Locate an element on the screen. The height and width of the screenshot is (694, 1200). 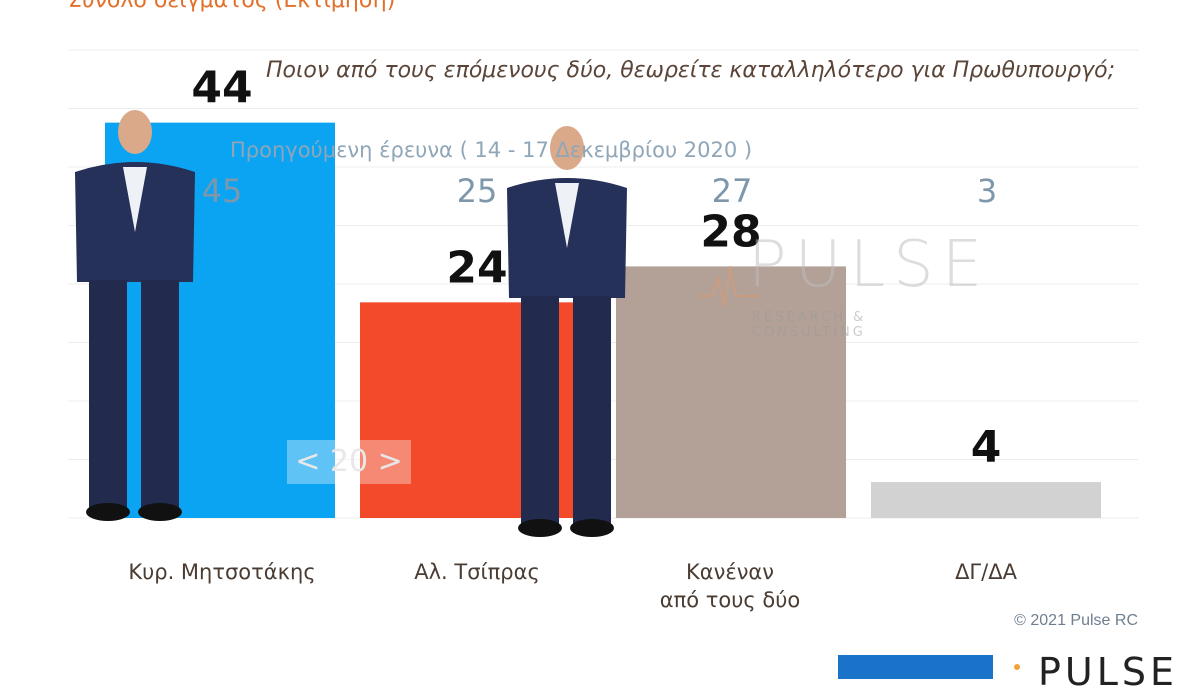
person-tsipras-left-shoe is located at coordinates (540, 528).